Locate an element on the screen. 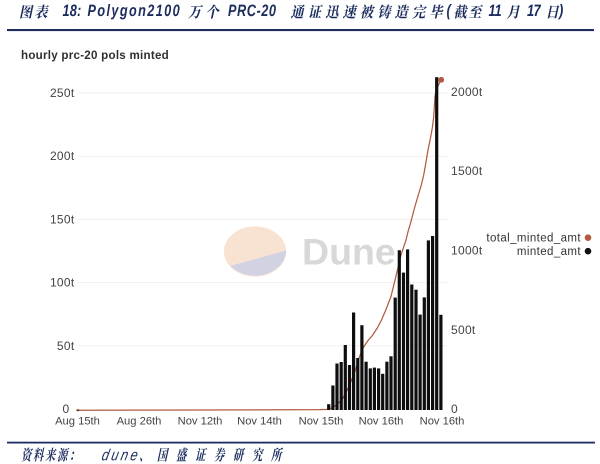 The width and height of the screenshot is (600, 464). svg-text: 250t is located at coordinates (62, 93).